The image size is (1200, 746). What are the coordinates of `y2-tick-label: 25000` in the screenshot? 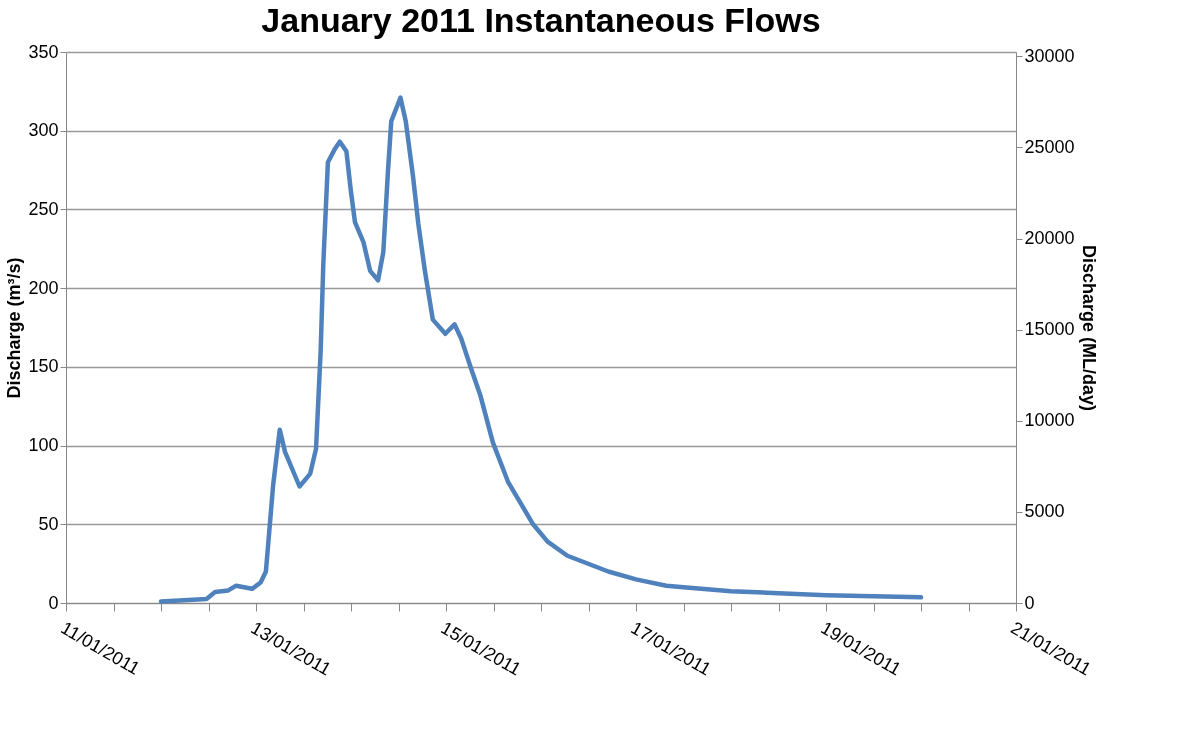 It's located at (1049, 146).